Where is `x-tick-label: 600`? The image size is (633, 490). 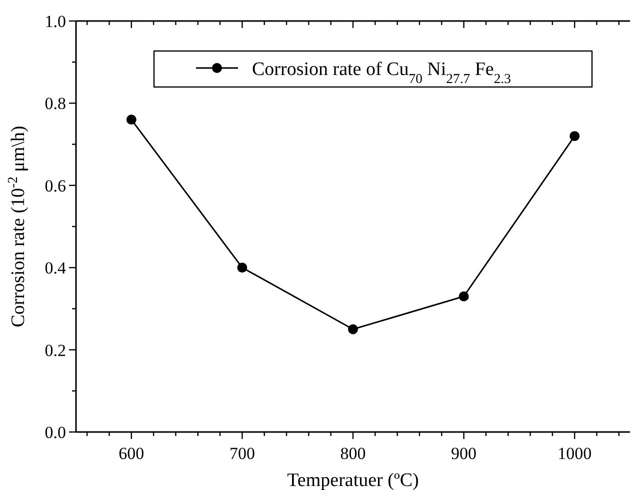
x-tick-label: 600 is located at coordinates (131, 453).